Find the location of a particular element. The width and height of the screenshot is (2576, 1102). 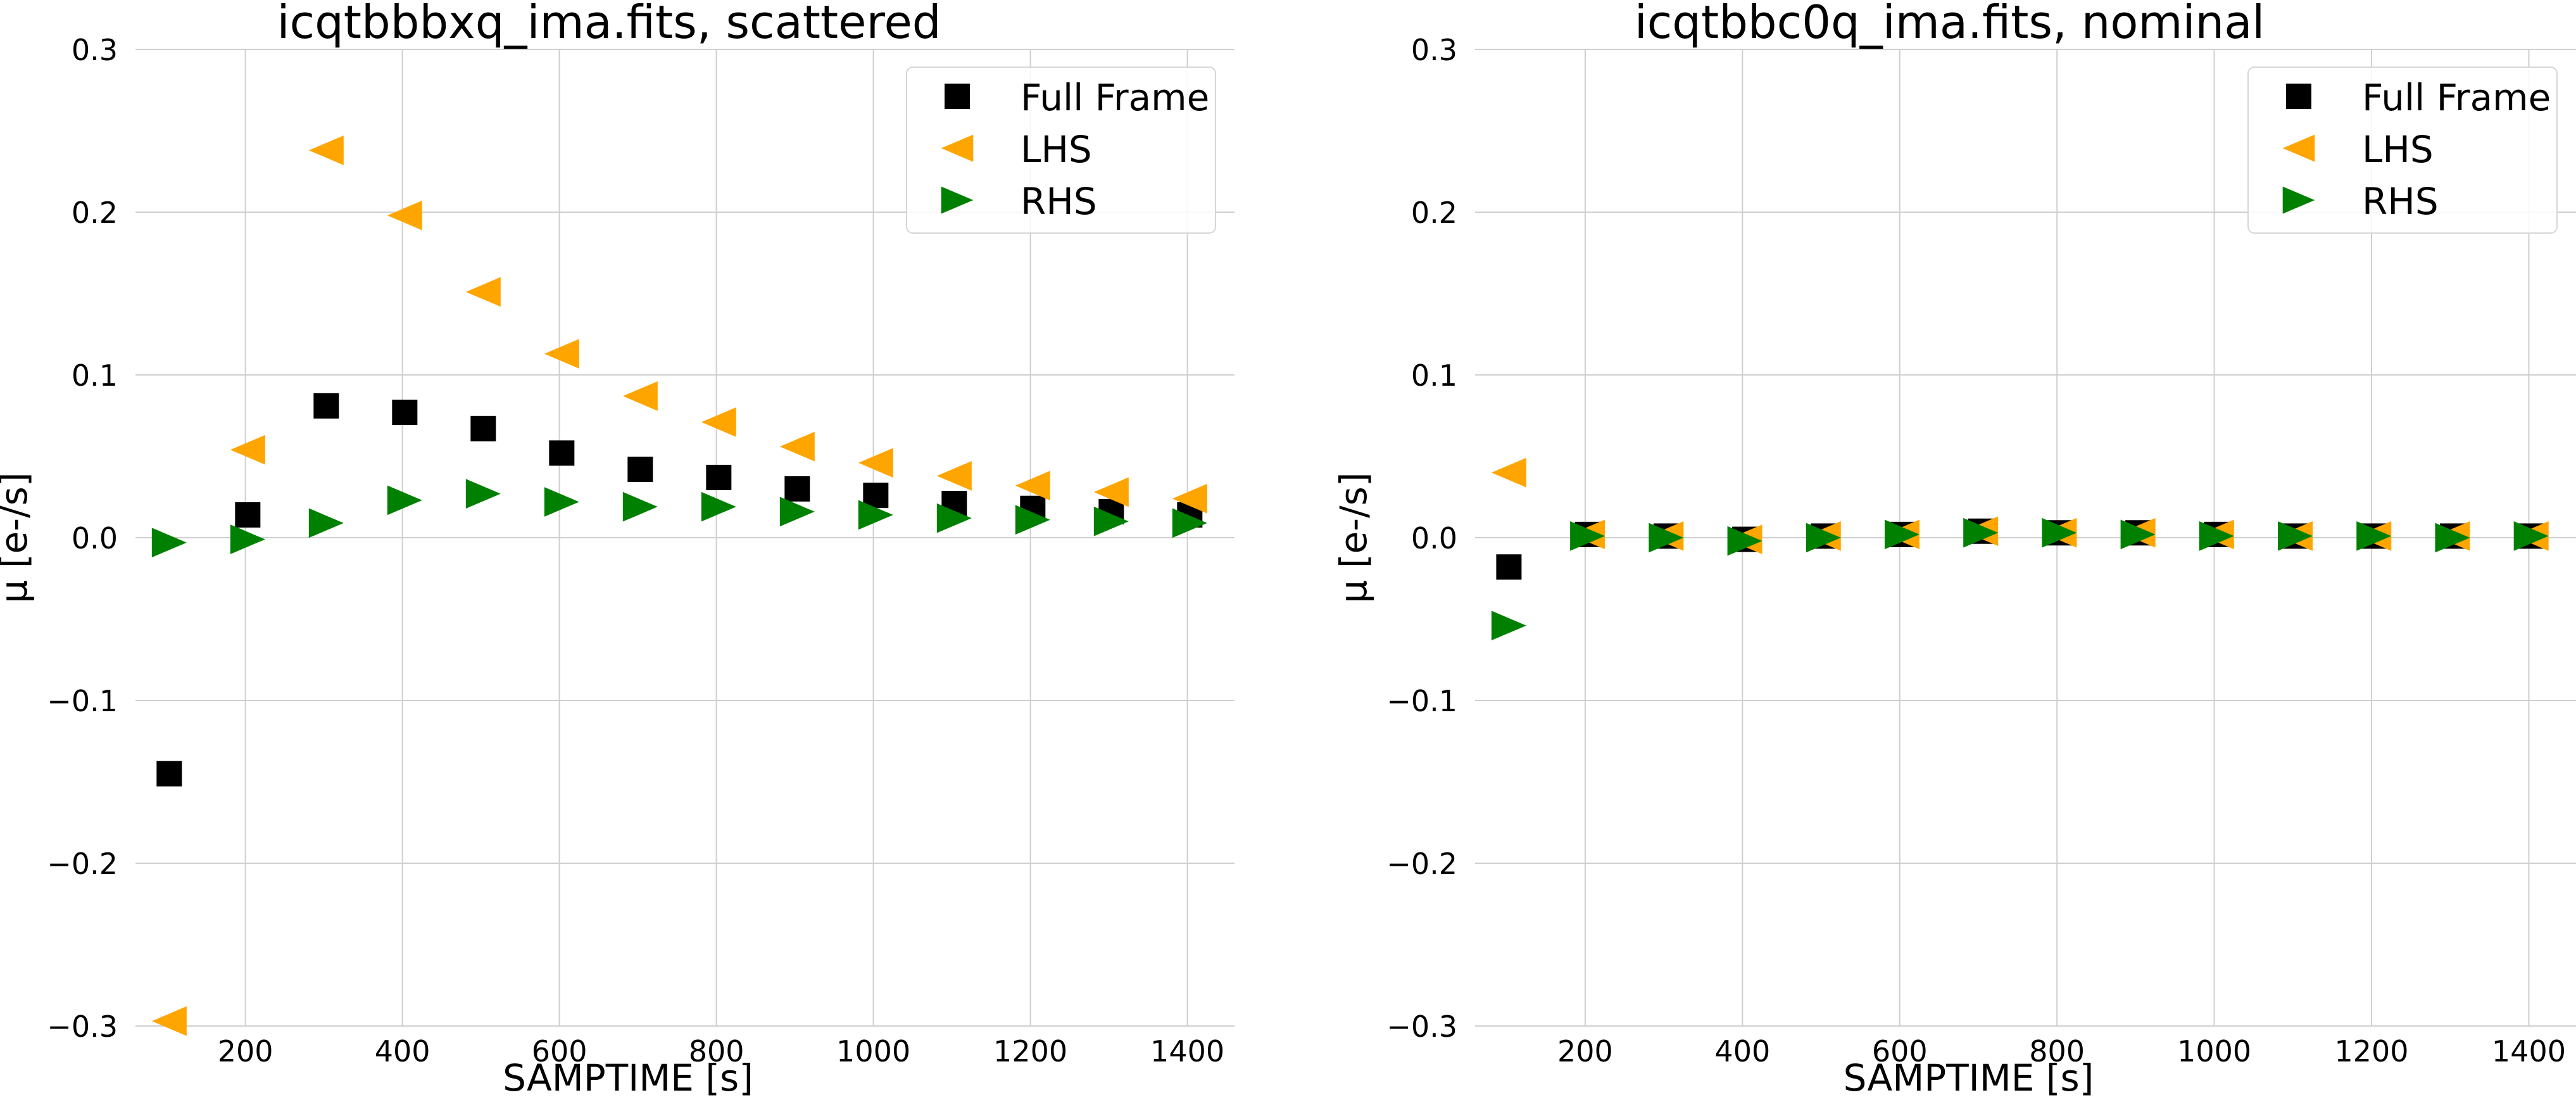

legend-box is located at coordinates (2402, 150).